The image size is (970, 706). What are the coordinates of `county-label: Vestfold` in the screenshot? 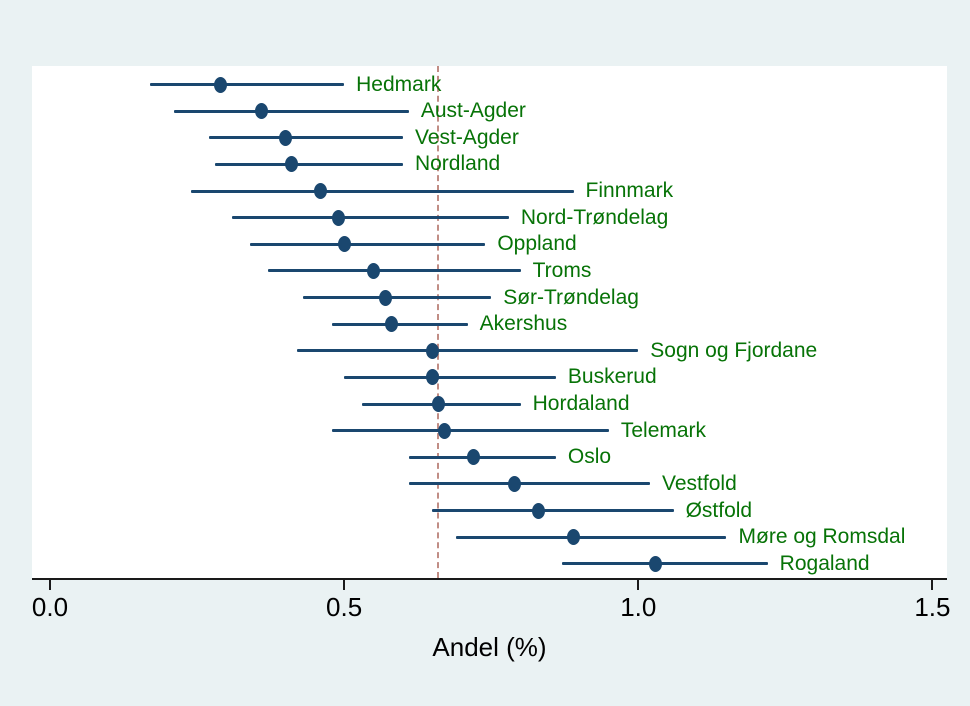 It's located at (699, 483).